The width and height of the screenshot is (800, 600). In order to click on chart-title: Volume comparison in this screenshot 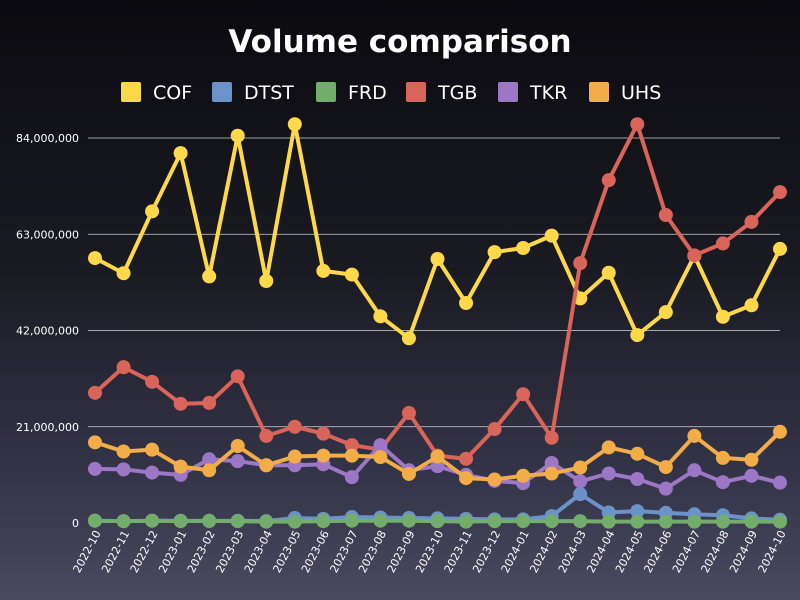, I will do `click(399, 42)`.